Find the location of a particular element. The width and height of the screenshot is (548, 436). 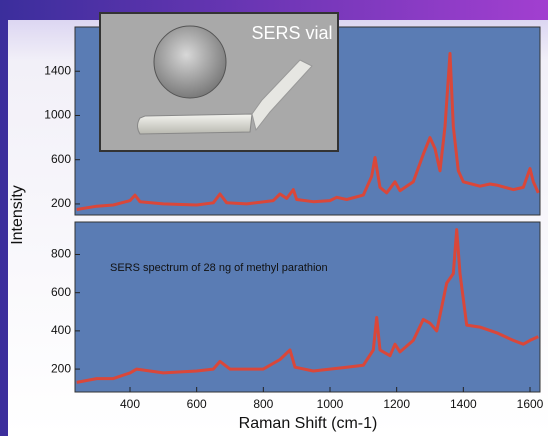

x-tick-label: 1000 is located at coordinates (330, 404).